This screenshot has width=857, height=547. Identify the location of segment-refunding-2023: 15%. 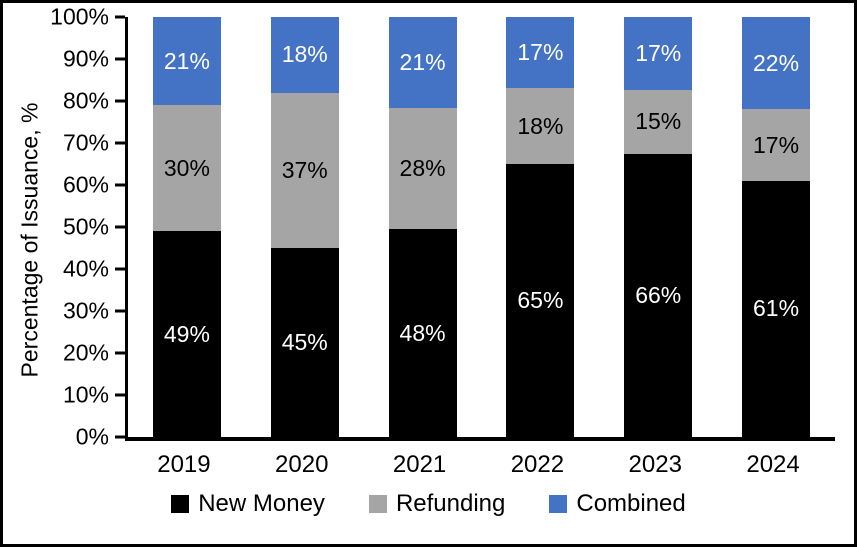
(658, 122).